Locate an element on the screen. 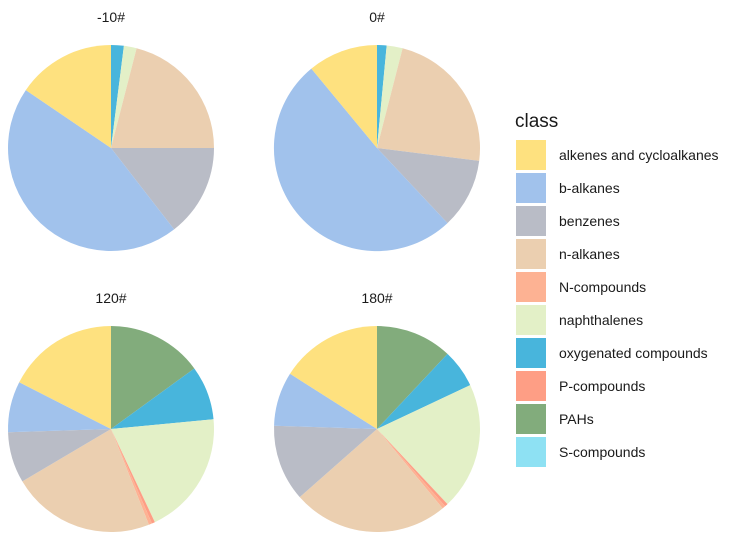  legend-swatch-balkanes is located at coordinates (531, 188).